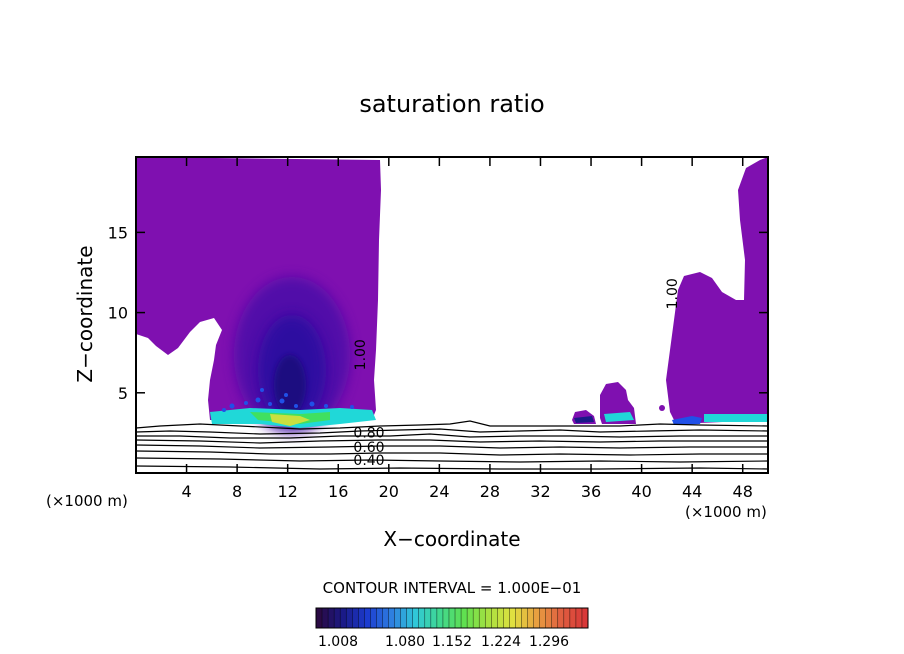  What do you see at coordinates (619, 417) in the screenshot?
I see `cloud-band-small-b` at bounding box center [619, 417].